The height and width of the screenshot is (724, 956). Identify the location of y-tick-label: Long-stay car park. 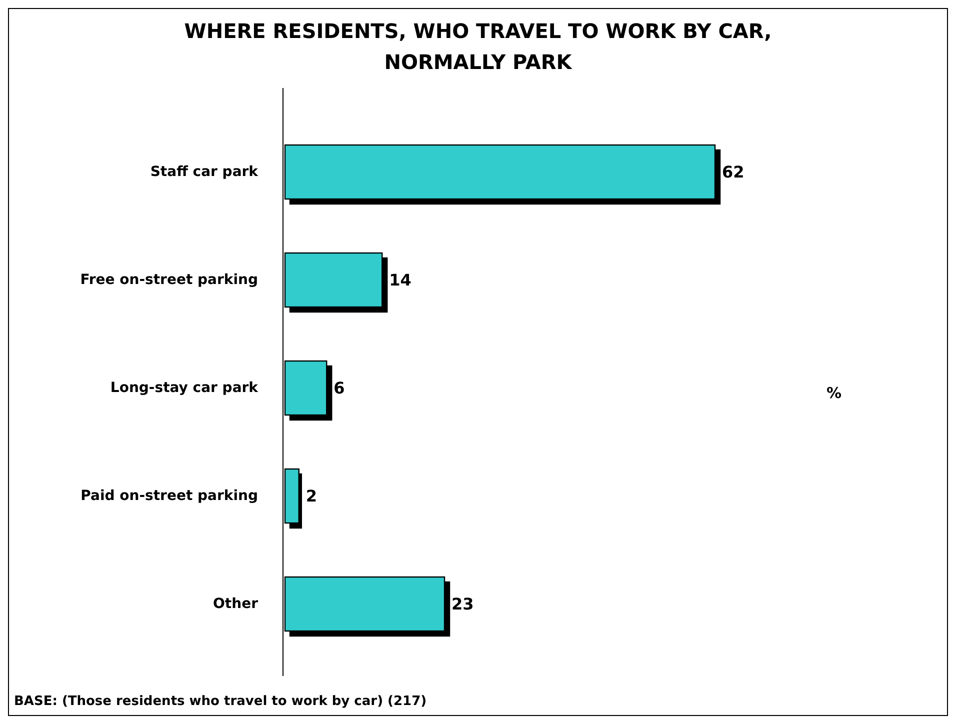
(184, 388).